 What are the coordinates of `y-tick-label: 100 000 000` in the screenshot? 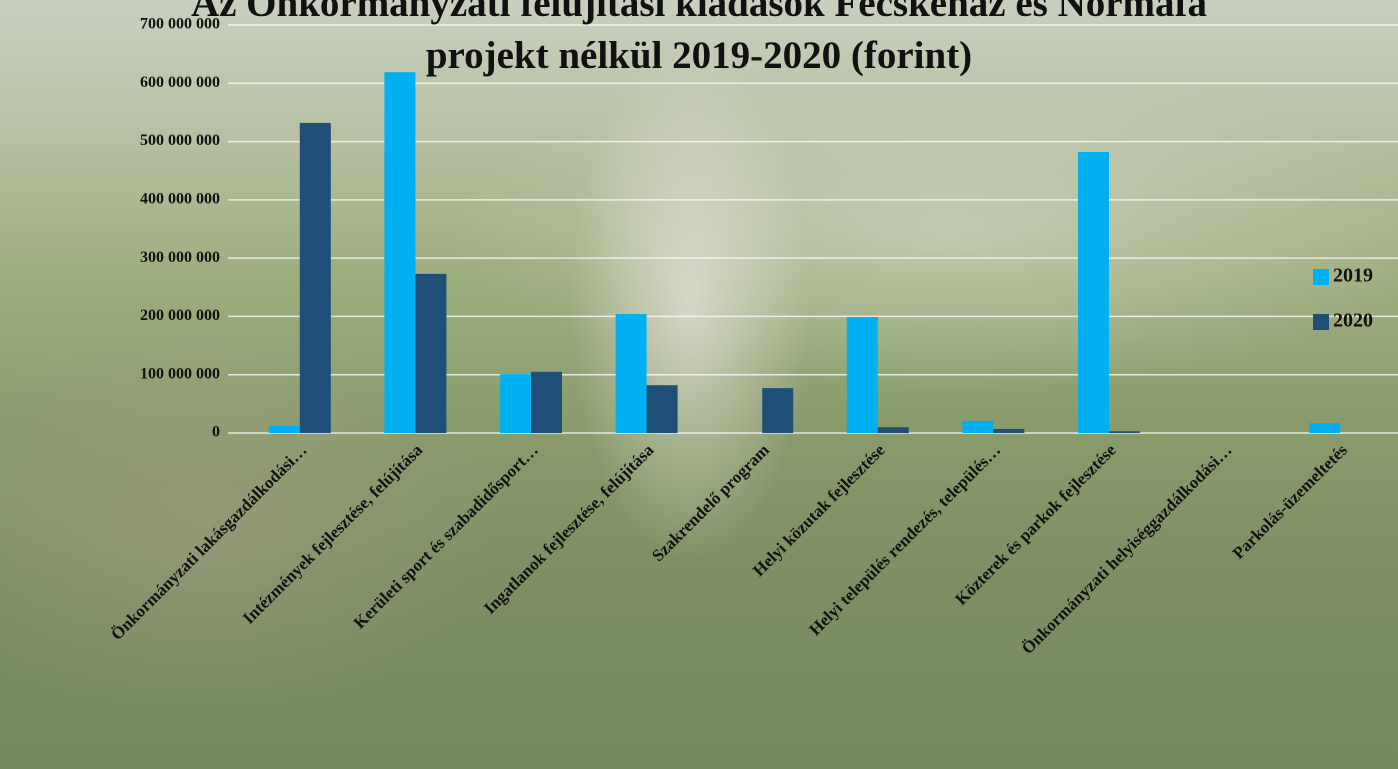 It's located at (180, 373).